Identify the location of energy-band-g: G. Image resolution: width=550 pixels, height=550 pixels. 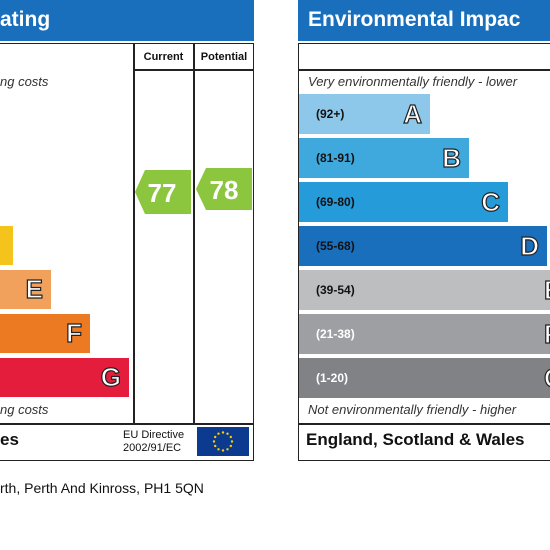
(64, 377).